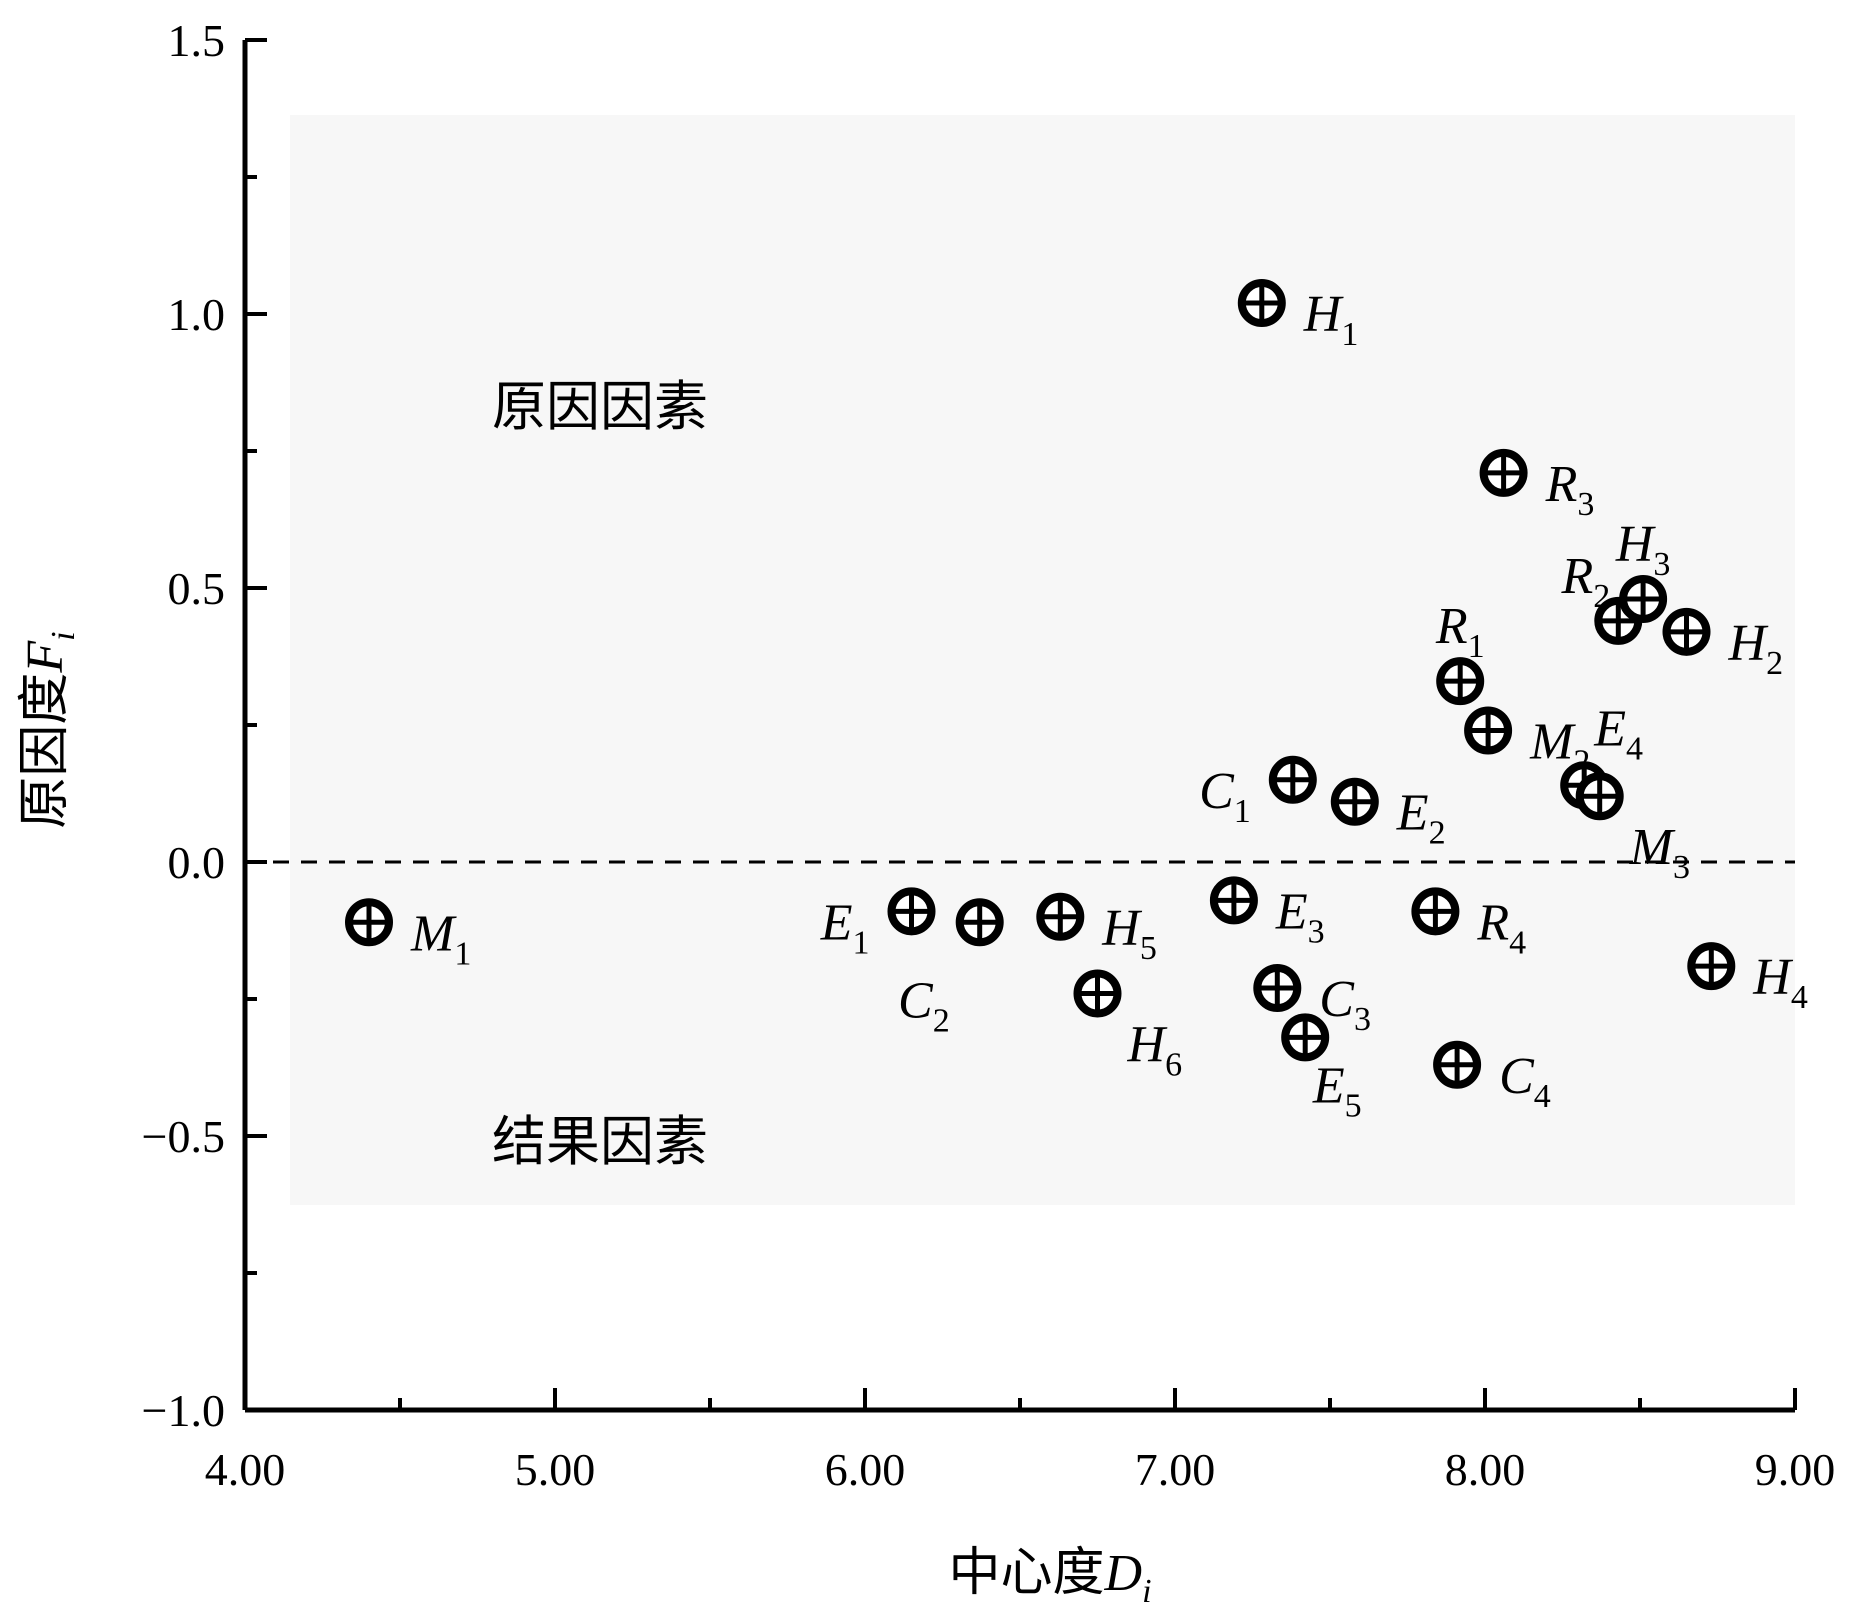 Image resolution: width=1857 pixels, height=1606 pixels. What do you see at coordinates (600, 407) in the screenshot?
I see `region-label-cause: 原因因素` at bounding box center [600, 407].